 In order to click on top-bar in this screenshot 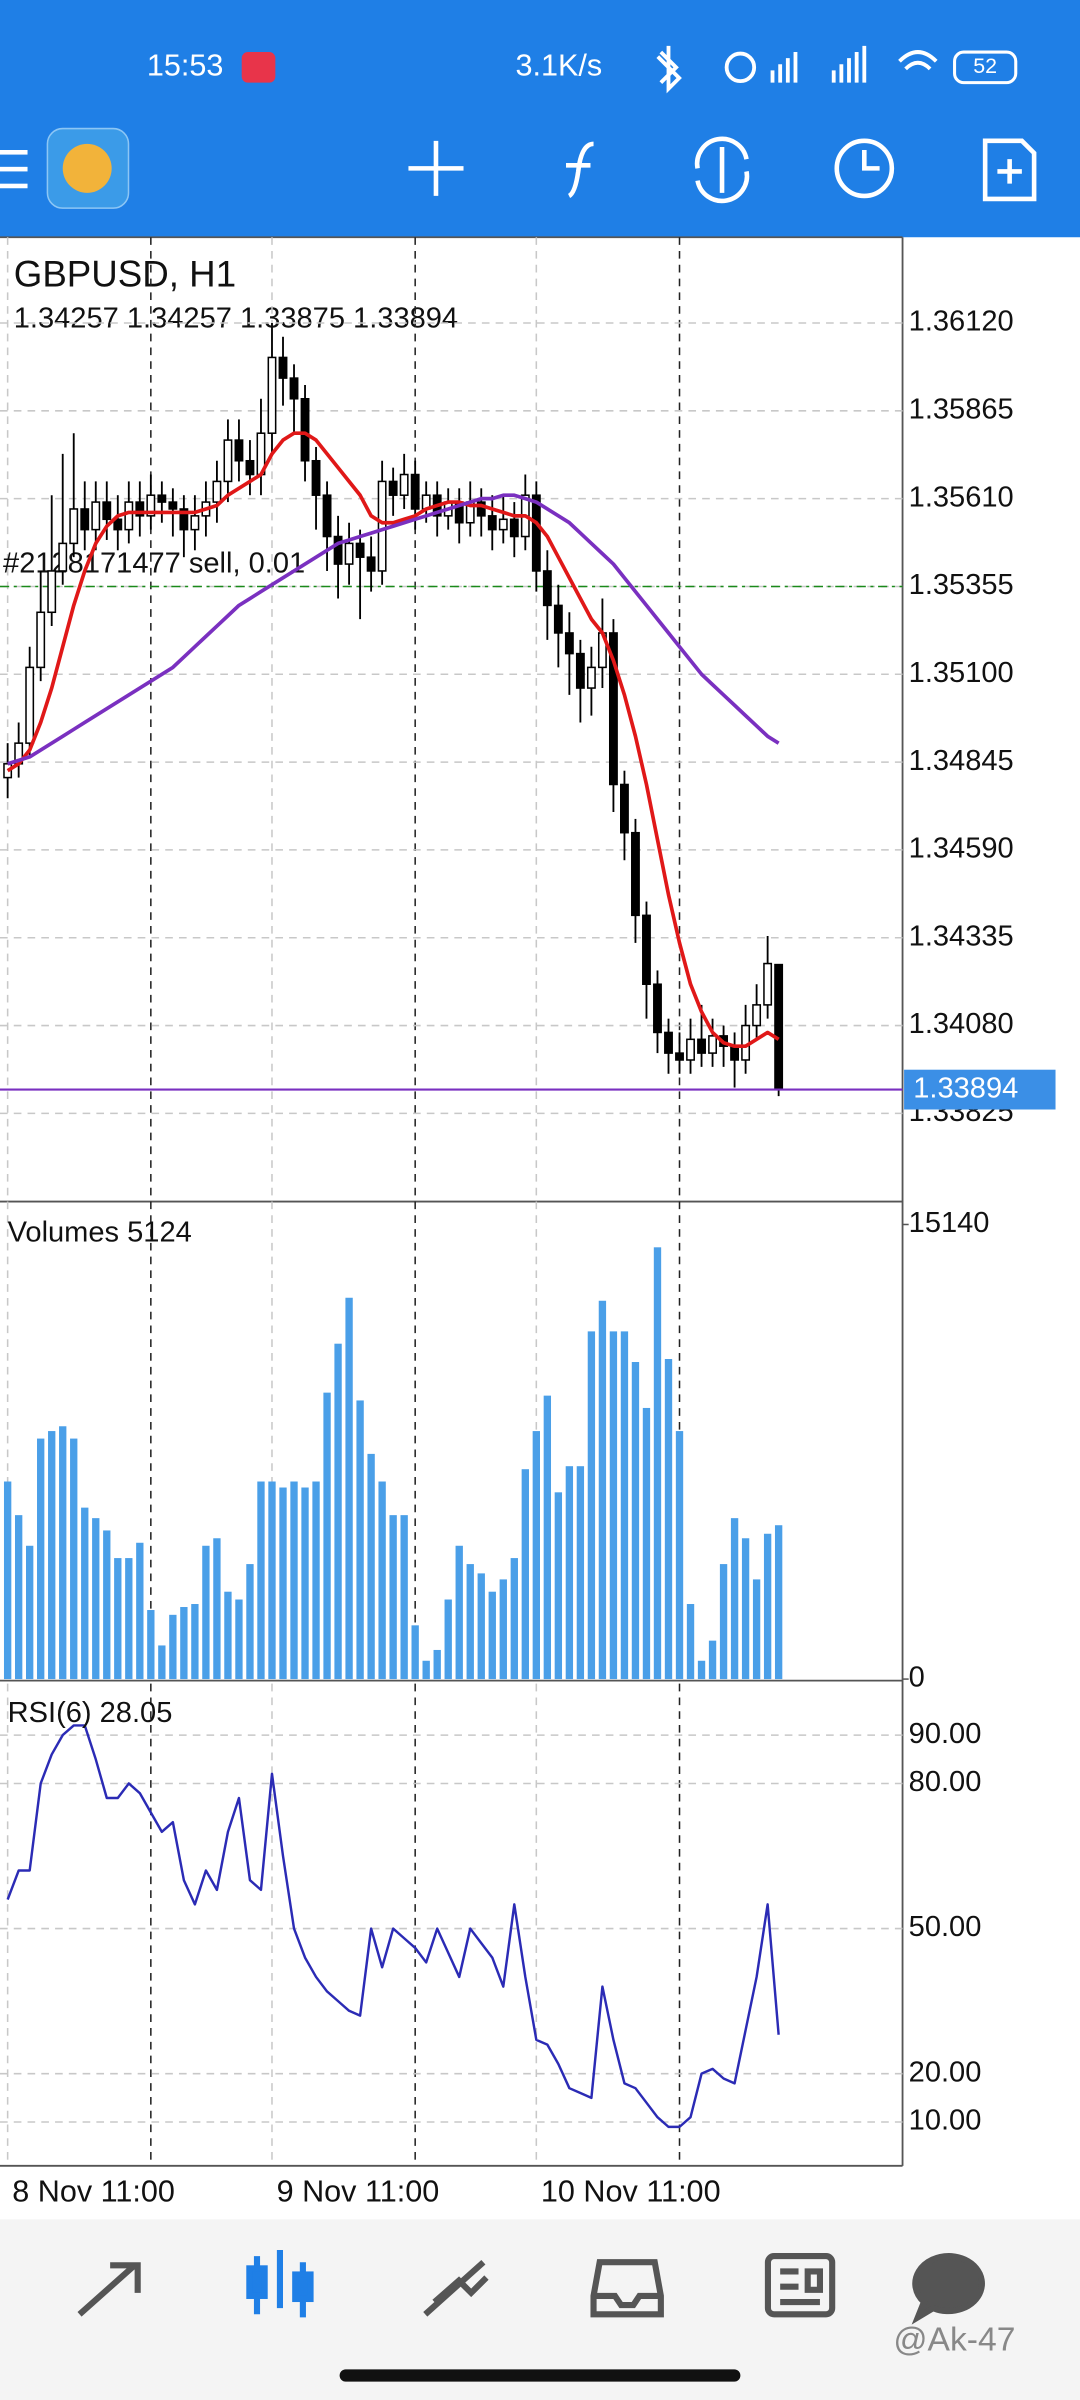, I will do `click(540, 119)`.